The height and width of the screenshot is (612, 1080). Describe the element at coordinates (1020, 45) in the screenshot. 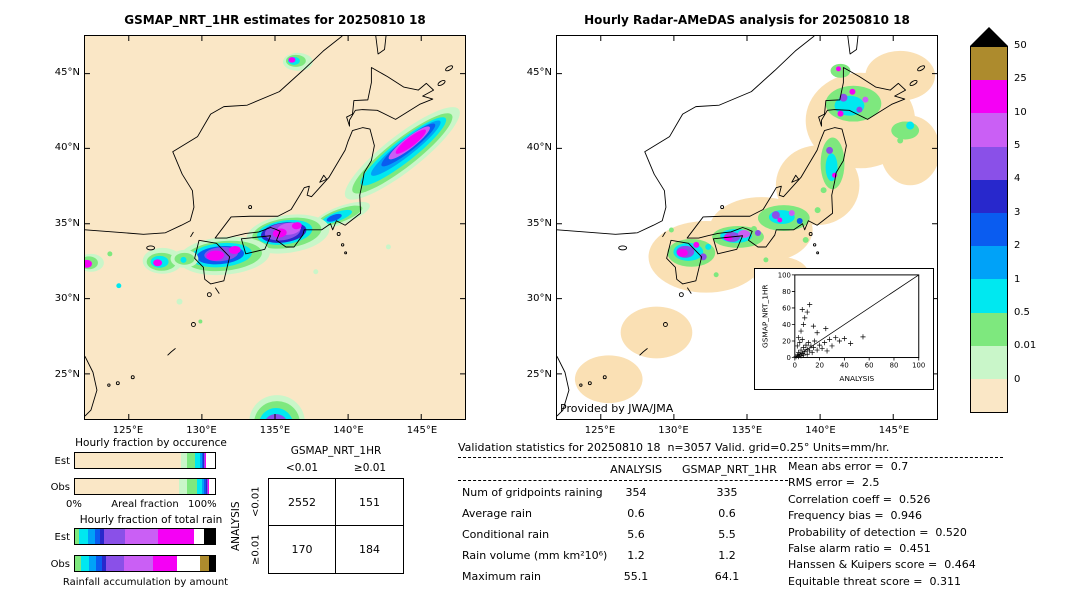

I see `colorbar-tick-label: 50` at that location.